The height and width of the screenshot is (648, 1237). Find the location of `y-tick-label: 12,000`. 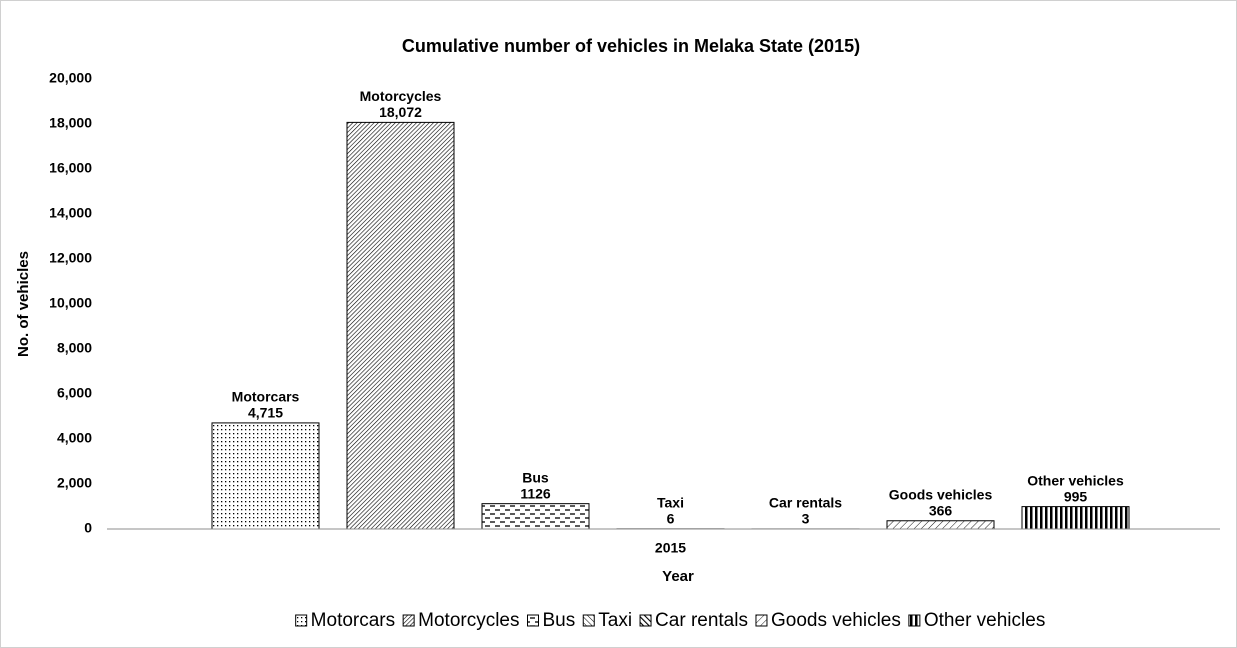

y-tick-label: 12,000 is located at coordinates (70, 258).